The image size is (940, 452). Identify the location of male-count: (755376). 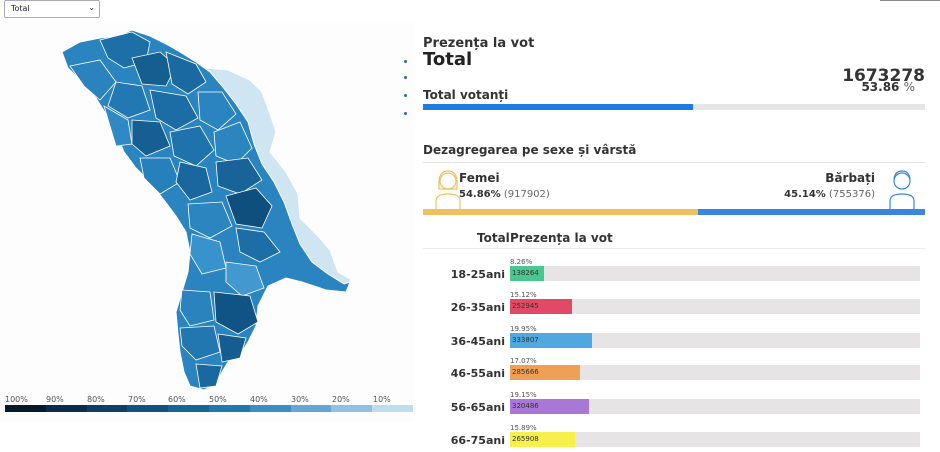
(852, 194).